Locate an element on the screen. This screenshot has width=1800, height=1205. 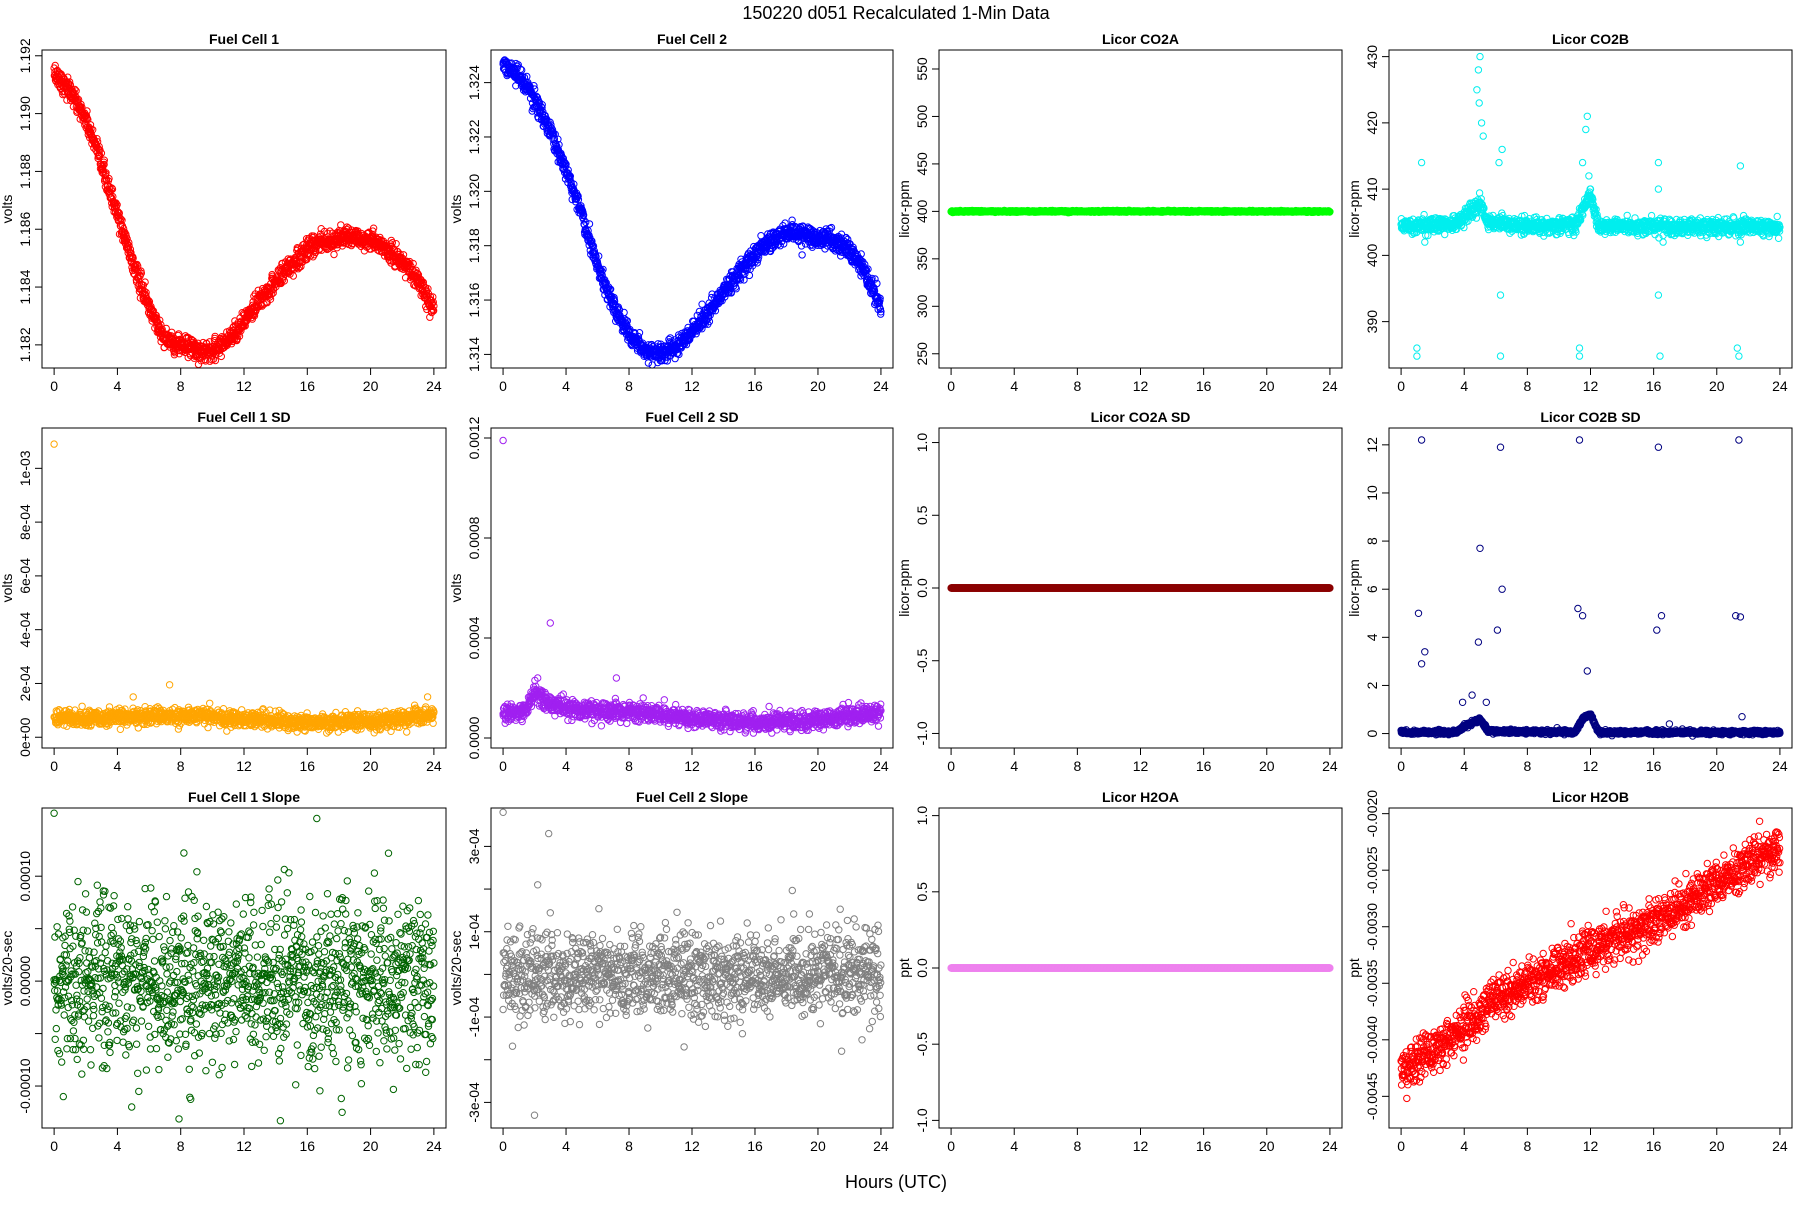
y-tick-label: 550 is located at coordinates (922, 69).